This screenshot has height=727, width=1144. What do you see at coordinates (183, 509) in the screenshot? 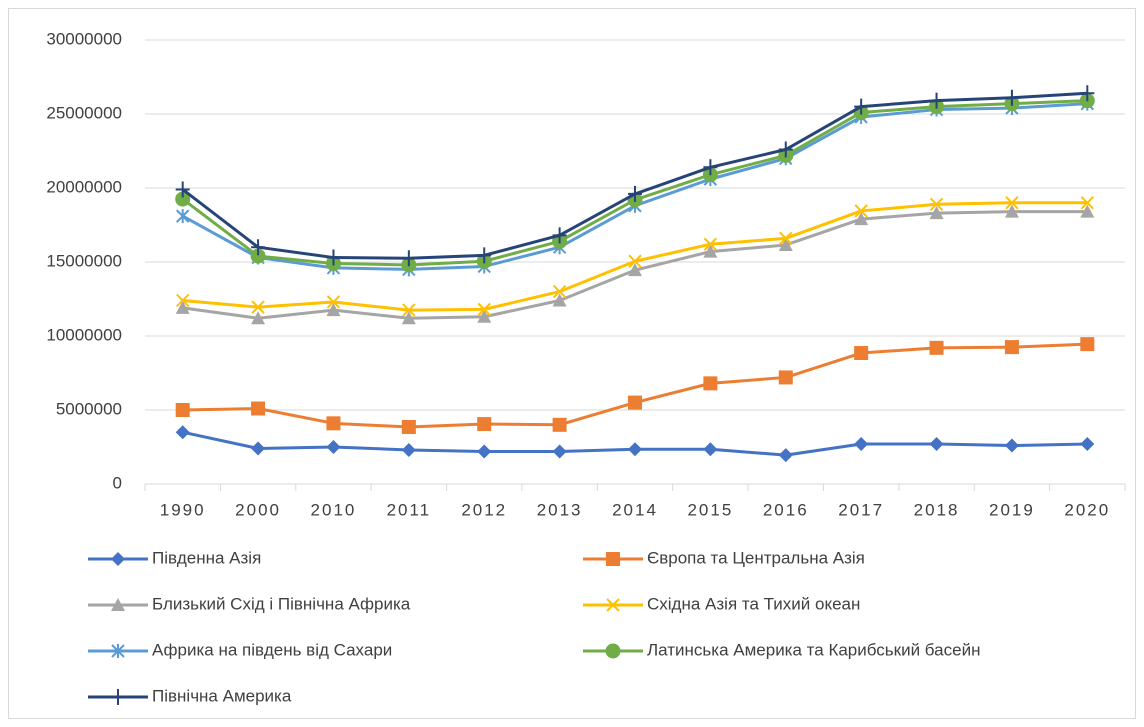
I see `x-tick-label: 1990` at bounding box center [183, 509].